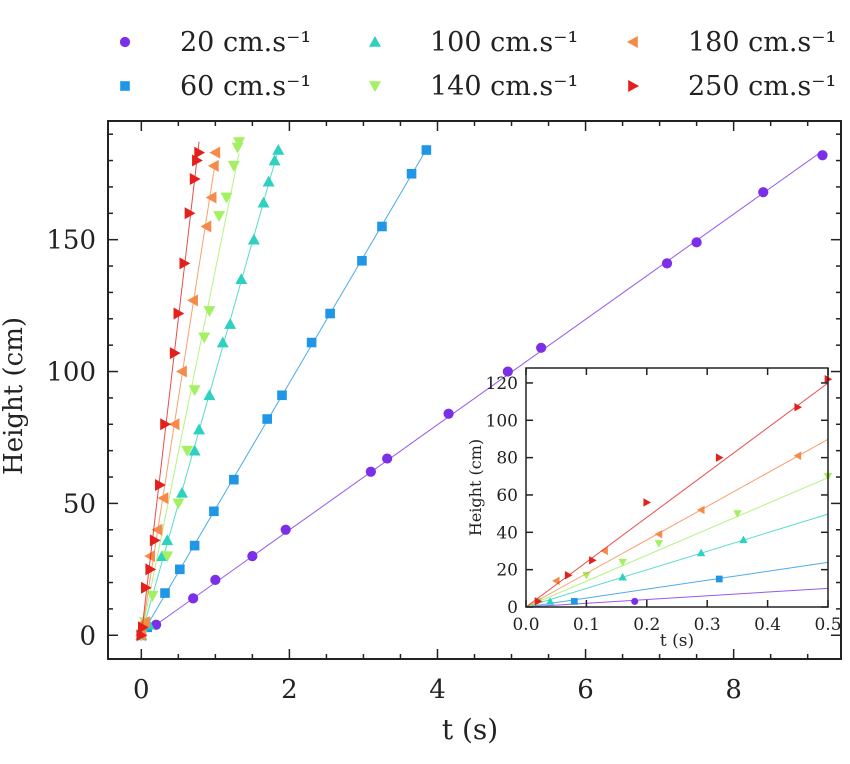 The height and width of the screenshot is (764, 850). Describe the element at coordinates (289, 690) in the screenshot. I see `x-tick-label: 2` at that location.